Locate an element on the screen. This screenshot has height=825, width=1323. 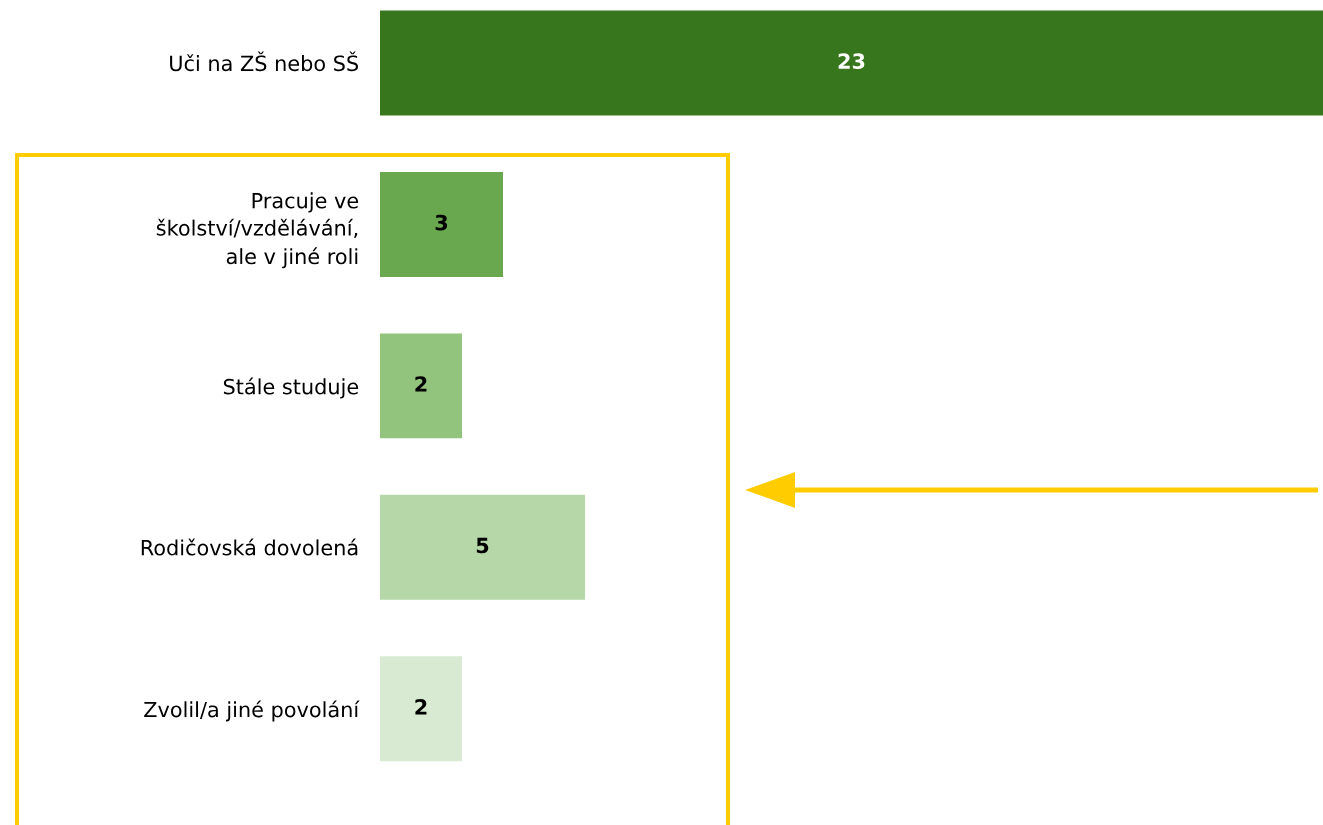
y-tick-label: Zvolil/a jiné povolání is located at coordinates (252, 711).